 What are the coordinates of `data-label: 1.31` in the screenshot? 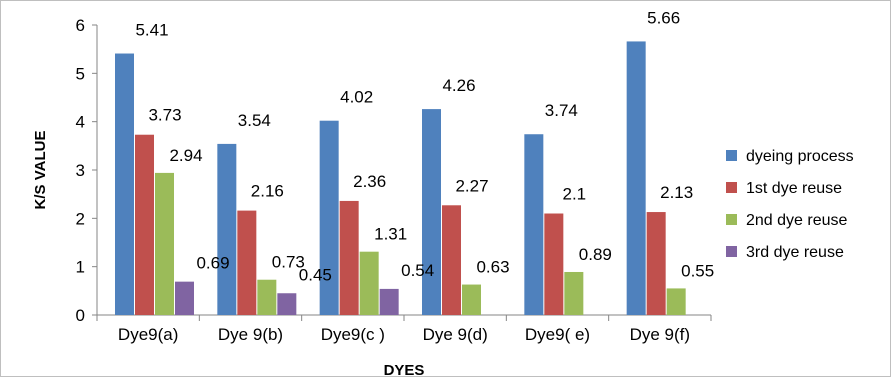 It's located at (390, 234).